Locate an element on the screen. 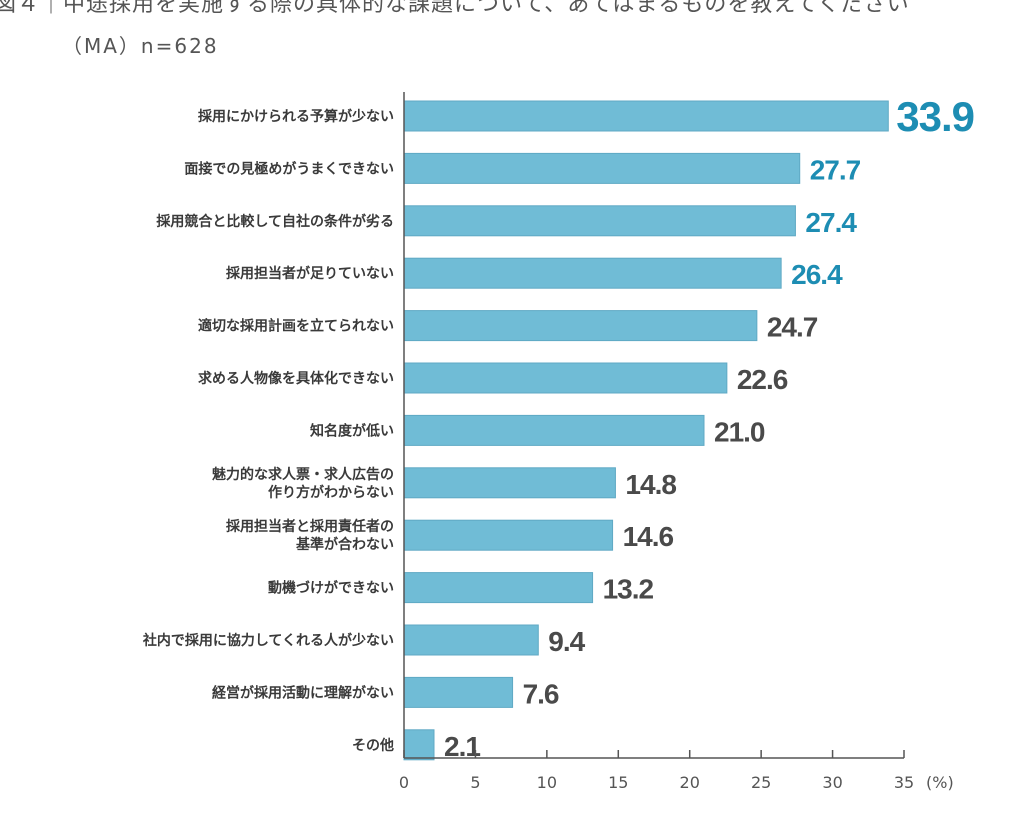  category-label-8-line-0: 採用担当者と採用責任者の is located at coordinates (310, 526).